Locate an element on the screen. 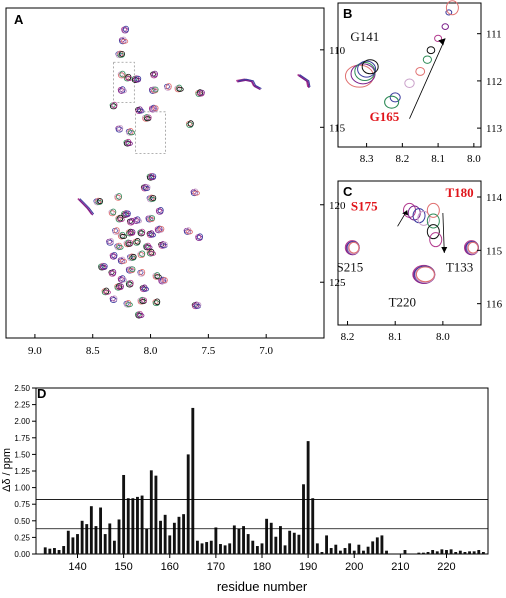  residue-label: T180 is located at coordinates (459, 192).